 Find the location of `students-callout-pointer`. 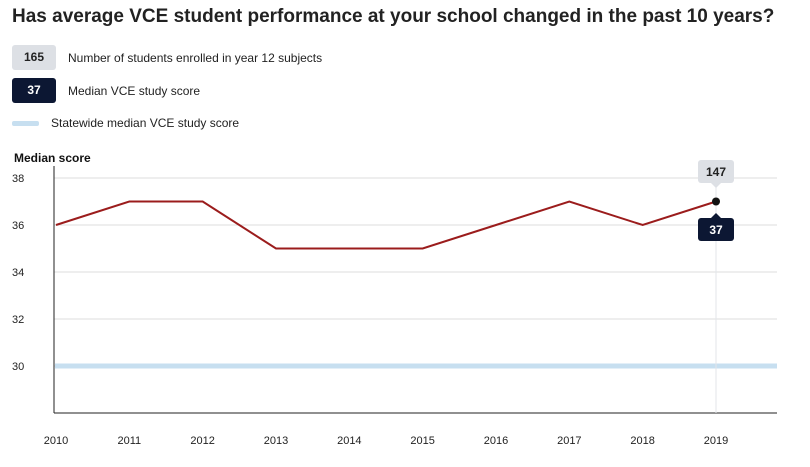

students-callout-pointer is located at coordinates (716, 185).